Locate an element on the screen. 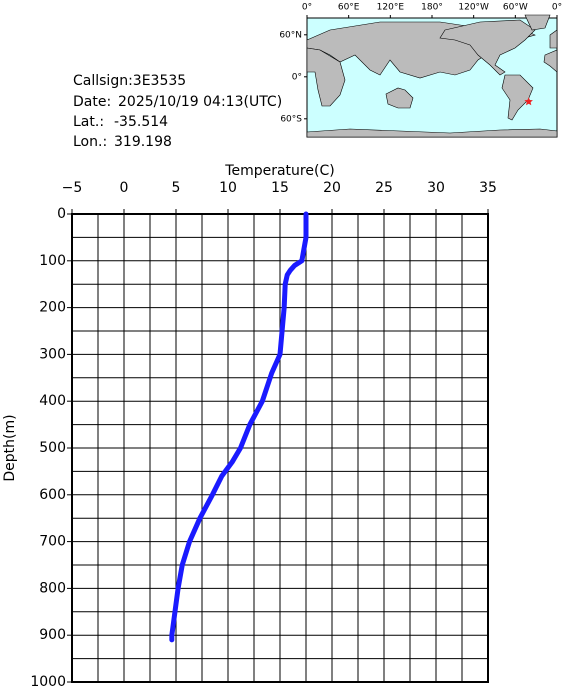 The height and width of the screenshot is (694, 564). x-tick-label: 5 is located at coordinates (176, 188).